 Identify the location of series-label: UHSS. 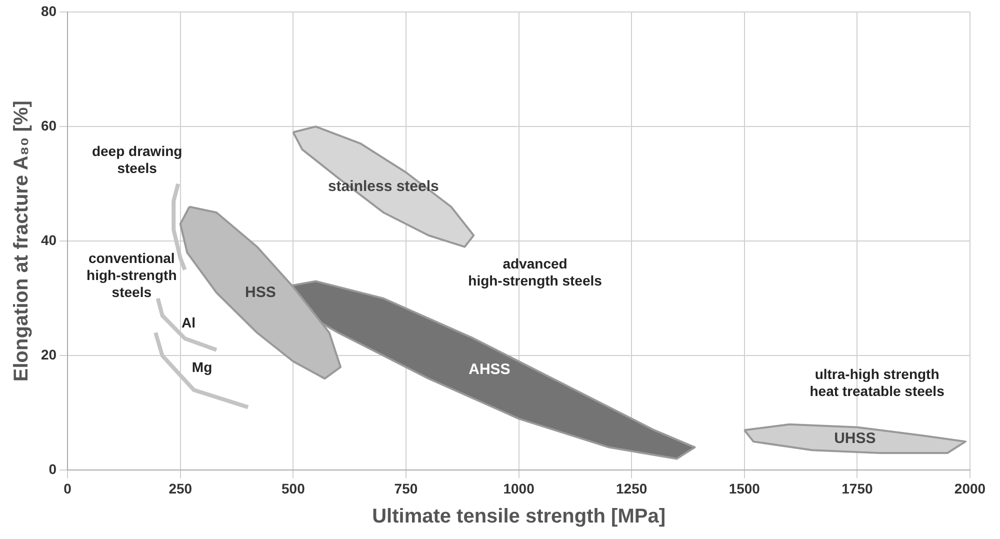
(855, 438).